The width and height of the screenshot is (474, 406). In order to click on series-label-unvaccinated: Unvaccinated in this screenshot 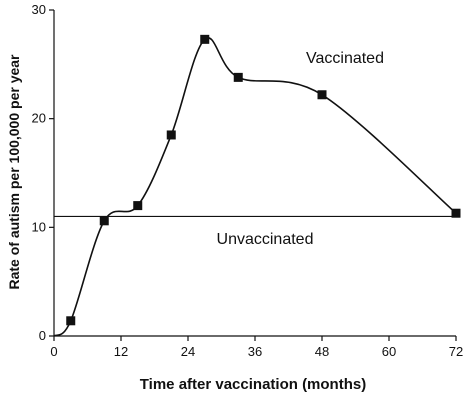, I will do `click(265, 239)`.